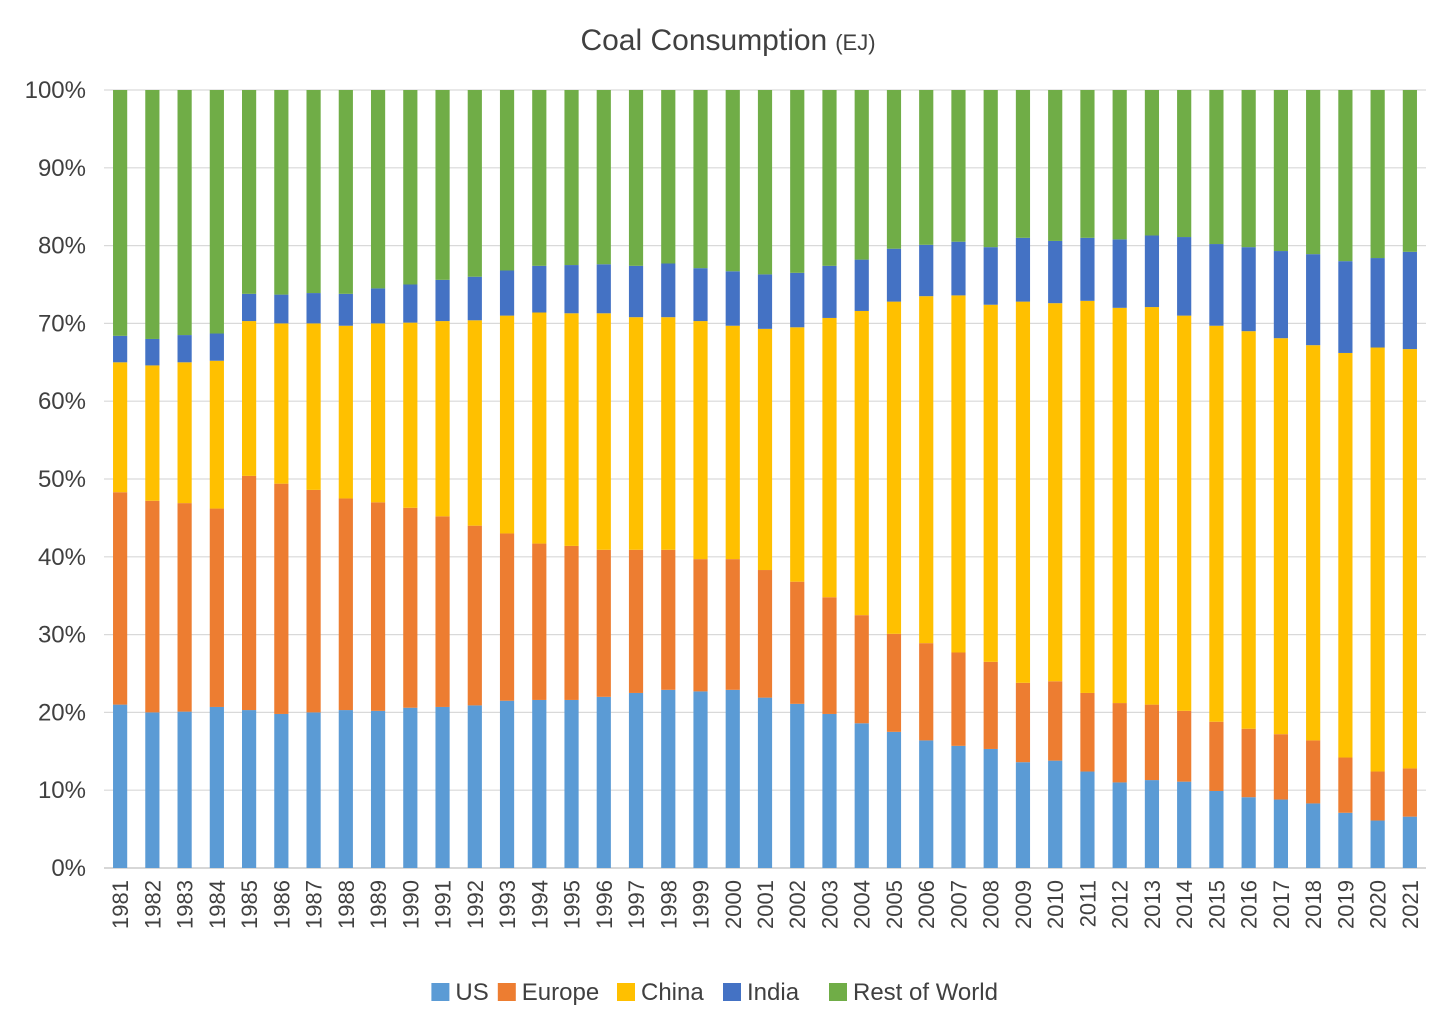 The image size is (1456, 1030). I want to click on x-tick-label: 2020, so click(1378, 904).